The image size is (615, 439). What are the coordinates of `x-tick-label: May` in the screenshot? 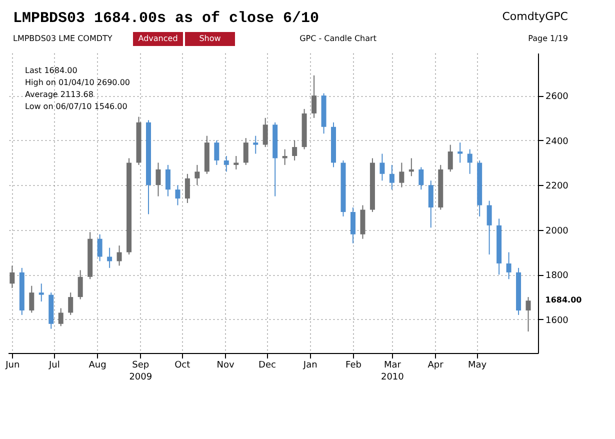 It's located at (478, 365).